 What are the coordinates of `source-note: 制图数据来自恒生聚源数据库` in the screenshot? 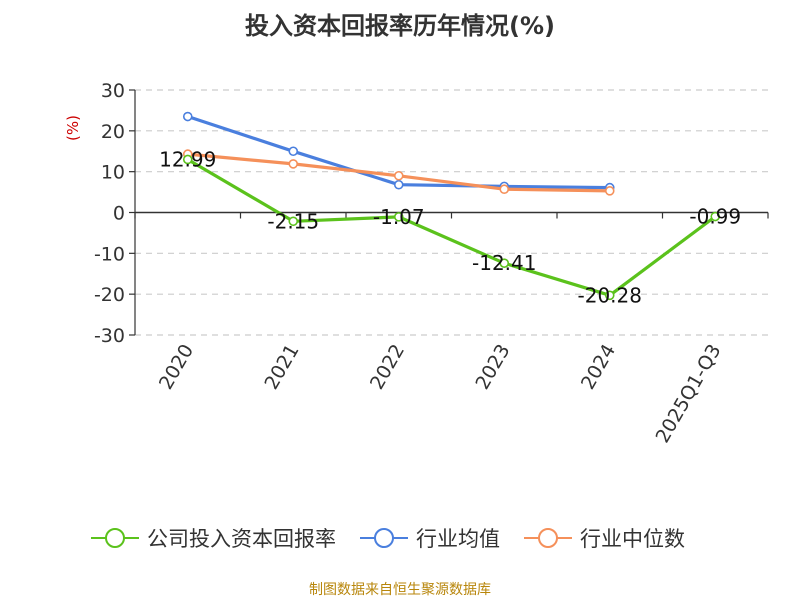 It's located at (400, 590).